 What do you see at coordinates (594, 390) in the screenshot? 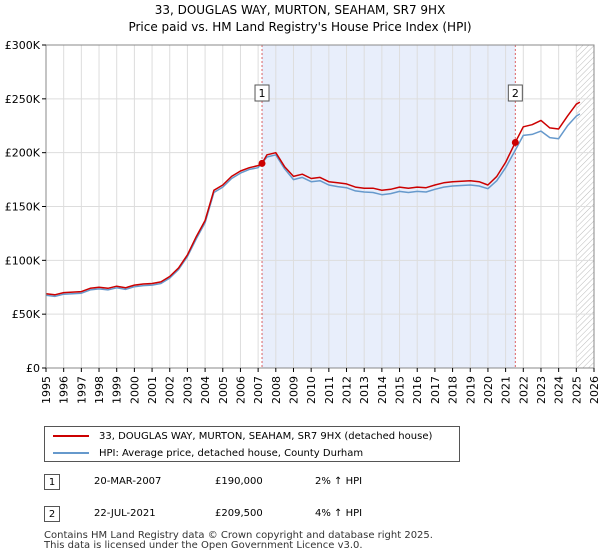
I see `x-tick-label: 2026` at bounding box center [594, 390].